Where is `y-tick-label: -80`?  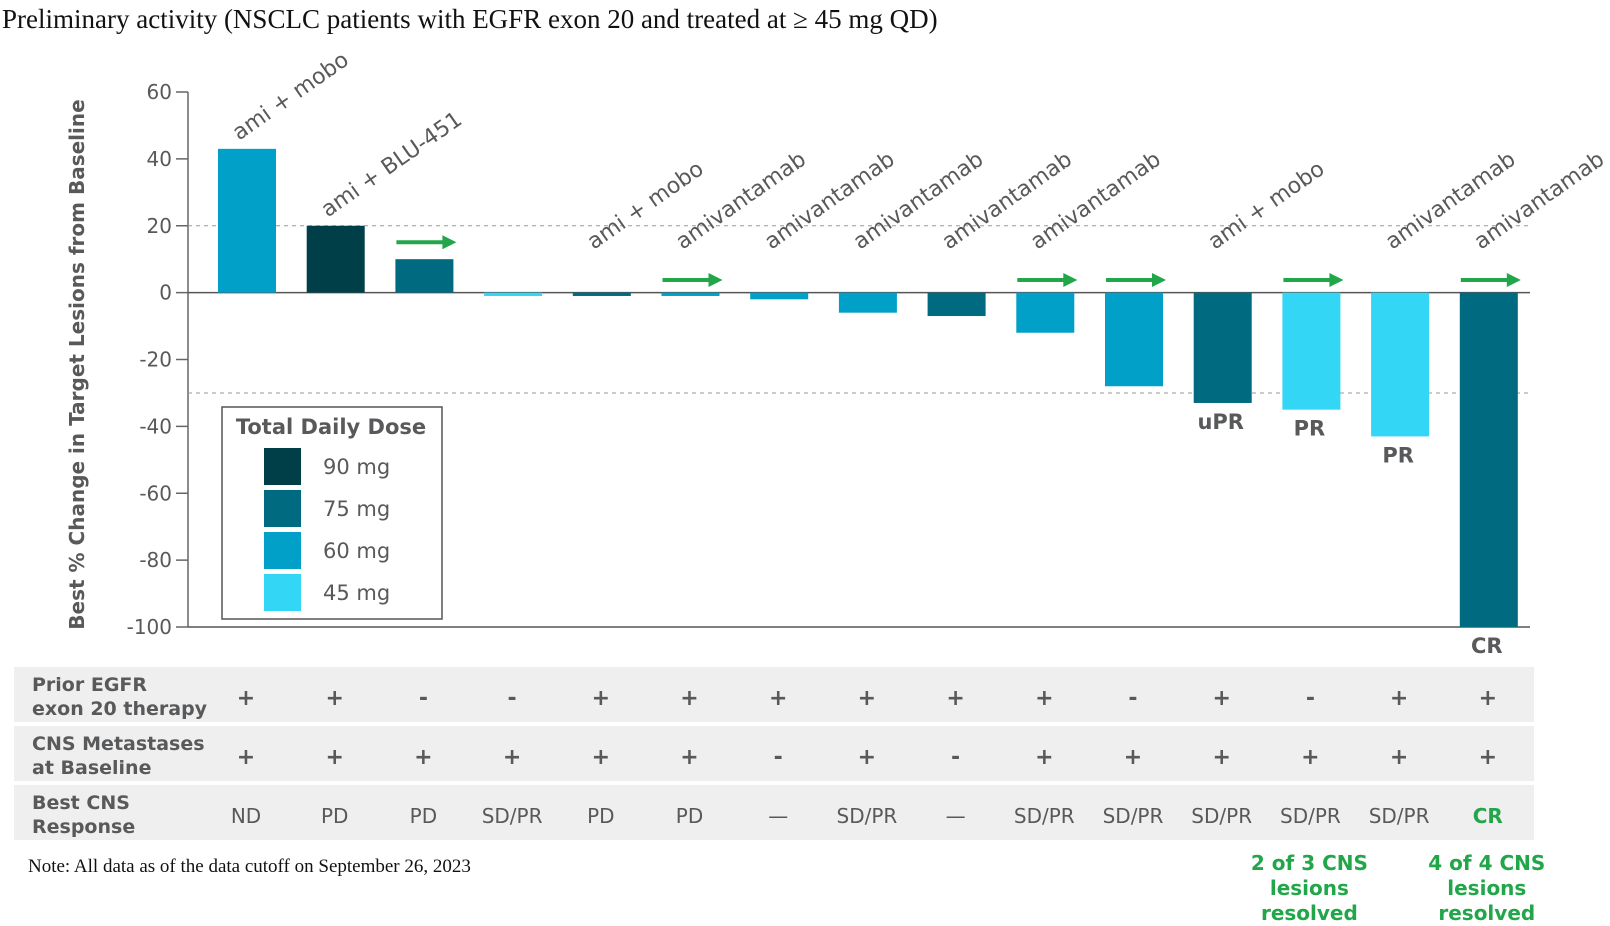
y-tick-label: -80 is located at coordinates (155, 560).